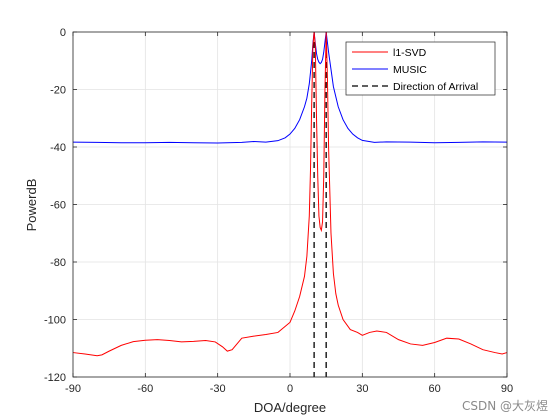 This screenshot has height=420, width=560. What do you see at coordinates (504, 406) in the screenshot?
I see `watermark-text: CSDN @大灰煜` at bounding box center [504, 406].